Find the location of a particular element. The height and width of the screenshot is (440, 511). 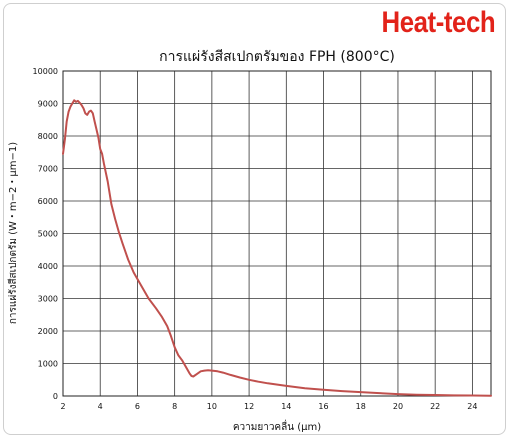

x-tick-label: 22 is located at coordinates (435, 406).